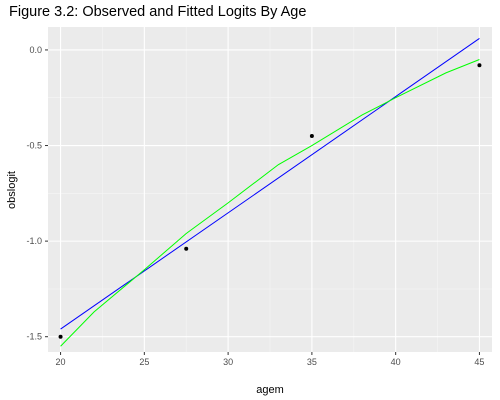 This screenshot has height=400, width=500. I want to click on y-tick-label: 0.0, so click(35, 50).